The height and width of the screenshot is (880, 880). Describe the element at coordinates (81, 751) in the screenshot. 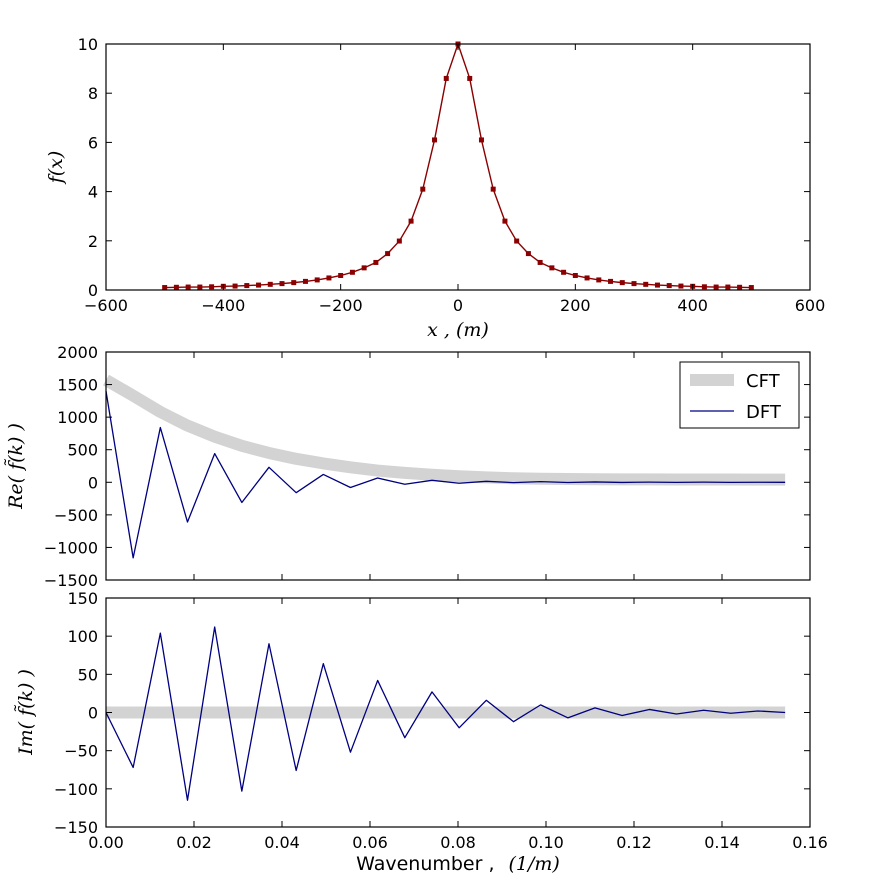

I see `bottom-ytick-label: −50` at that location.